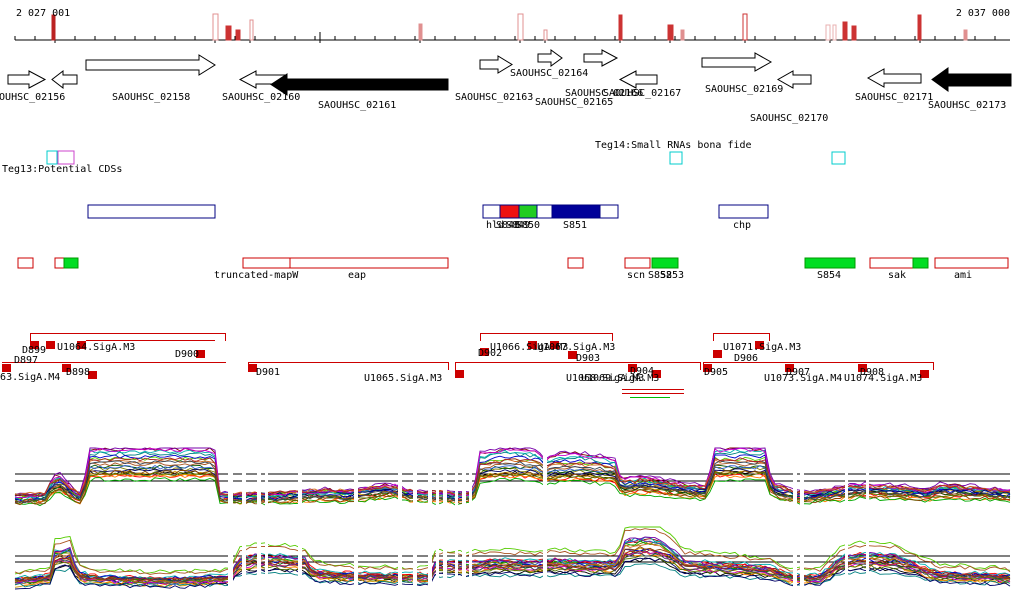 This screenshot has width=1024, height=611. What do you see at coordinates (982, 13) in the screenshot?
I see `ruler-end-coordinate: 2 037 000` at bounding box center [982, 13].